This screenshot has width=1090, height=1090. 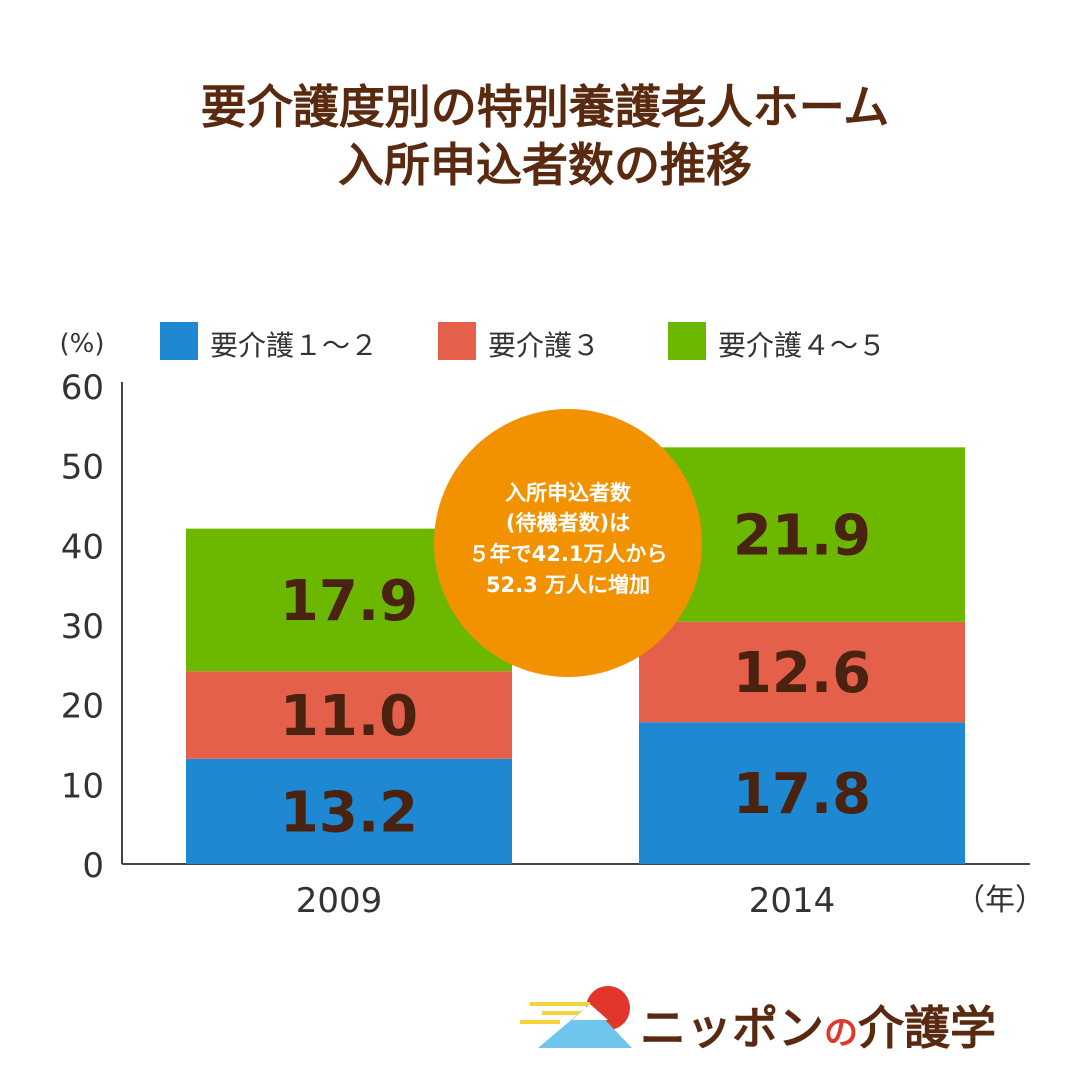 What do you see at coordinates (802, 345) in the screenshot?
I see `legend-label: 要介護４～５` at bounding box center [802, 345].